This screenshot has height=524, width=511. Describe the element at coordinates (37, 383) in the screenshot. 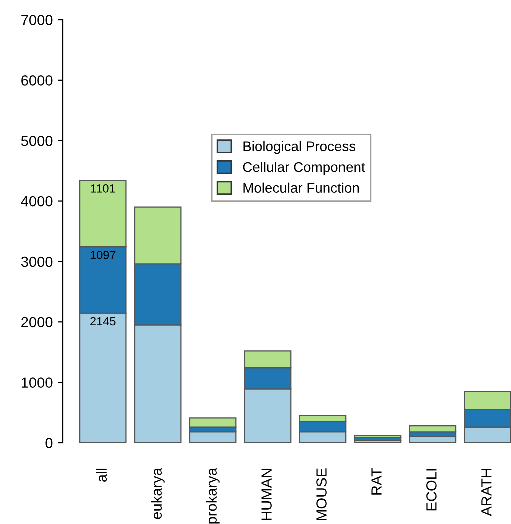

I see `y-tick-label: 1000` at that location.